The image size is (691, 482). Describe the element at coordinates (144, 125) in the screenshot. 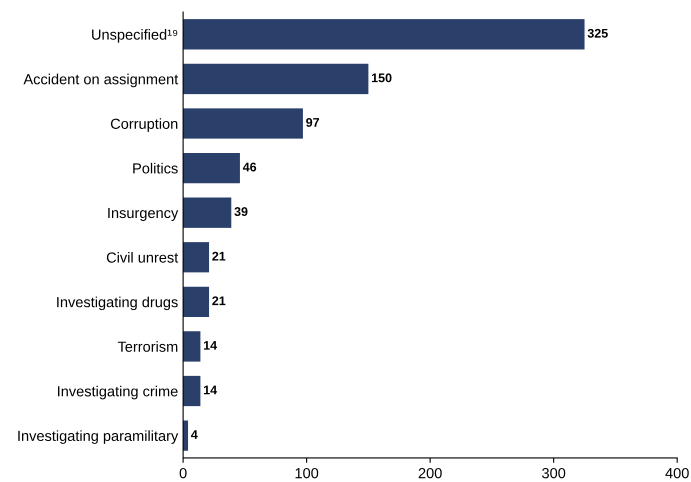

I see `y-tick-label: Corruption` at that location.